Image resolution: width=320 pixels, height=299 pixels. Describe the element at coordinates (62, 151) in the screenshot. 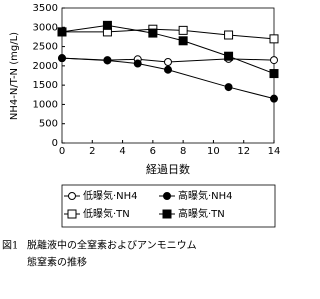

I see `x-tick-label: 0` at that location.